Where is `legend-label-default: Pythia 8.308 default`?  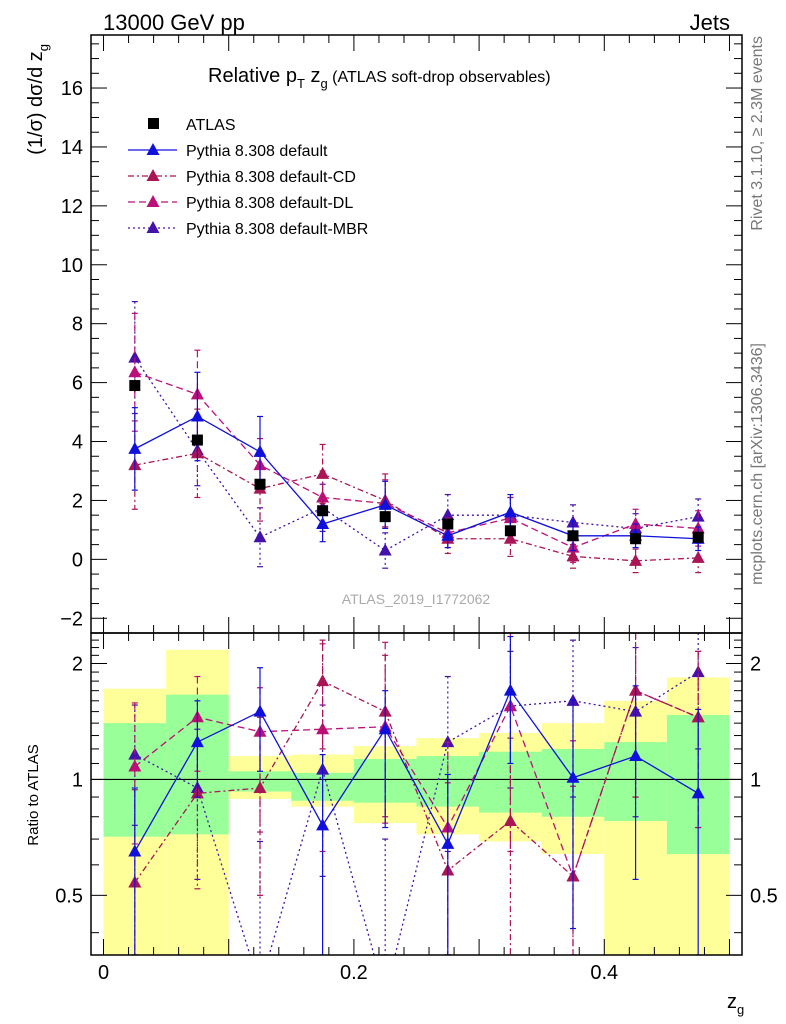 legend-label-default: Pythia 8.308 default is located at coordinates (257, 151).